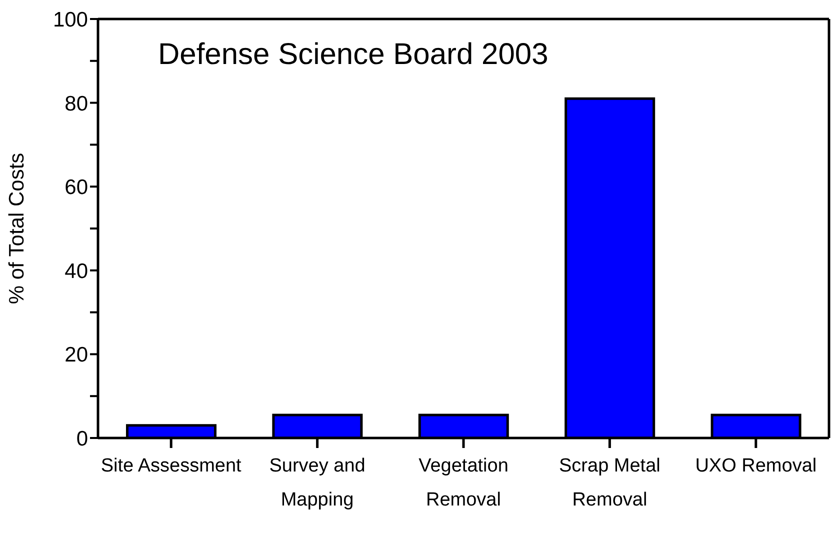 The width and height of the screenshot is (836, 534). What do you see at coordinates (756, 465) in the screenshot?
I see `x-tick-label: UXO Removal` at bounding box center [756, 465].